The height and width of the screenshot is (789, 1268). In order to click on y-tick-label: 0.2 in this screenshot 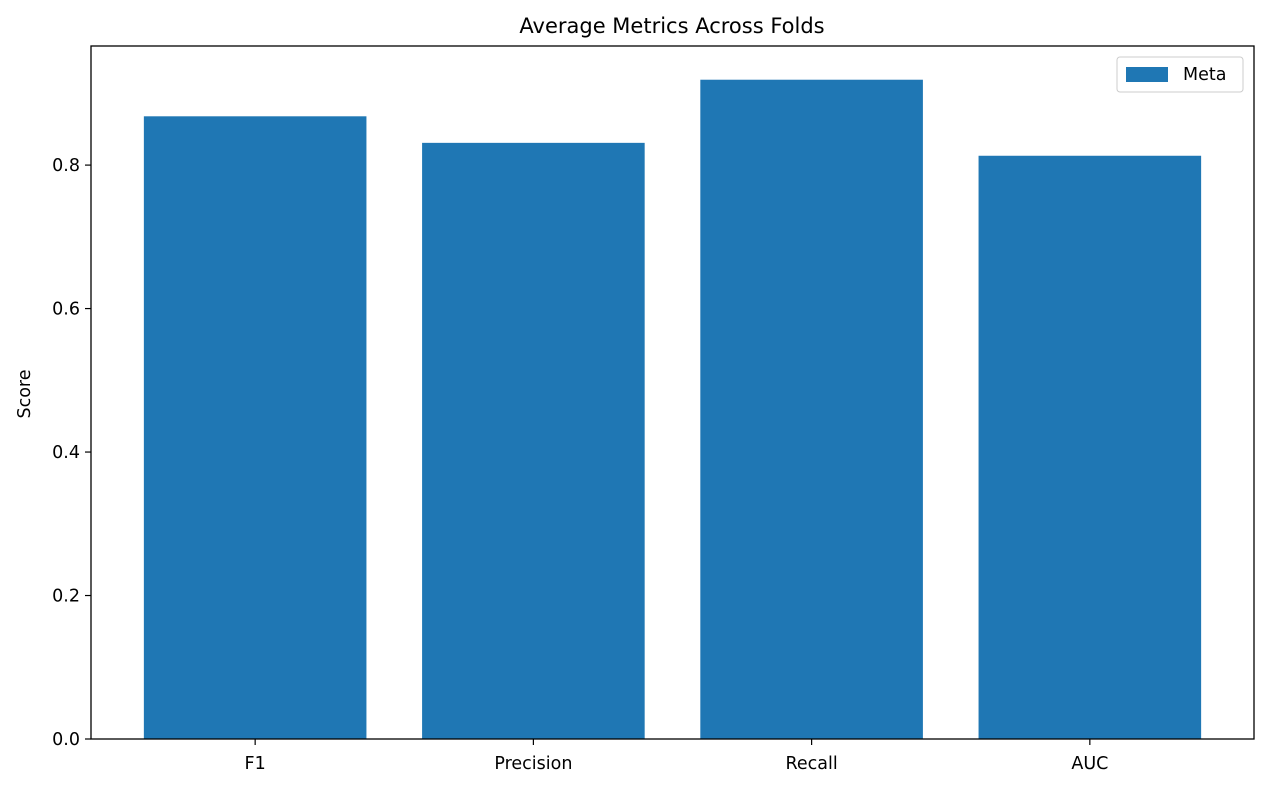, I will do `click(66, 597)`.